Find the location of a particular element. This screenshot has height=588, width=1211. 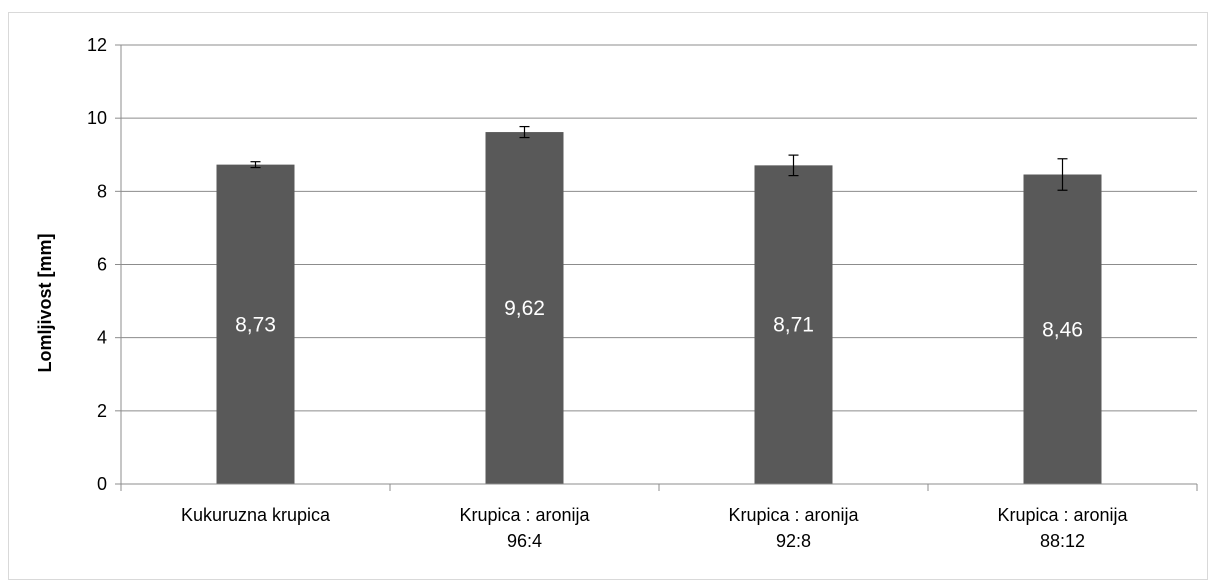

category-label-line: 96:4 is located at coordinates (524, 541).